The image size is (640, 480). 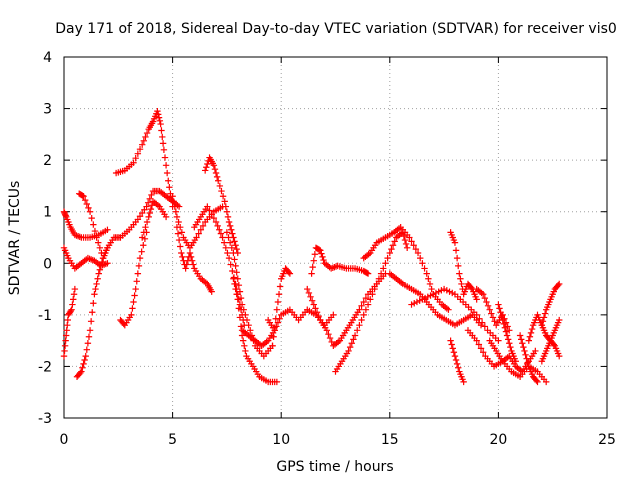 What do you see at coordinates (607, 440) in the screenshot?
I see `x-tick-label: 25` at bounding box center [607, 440].